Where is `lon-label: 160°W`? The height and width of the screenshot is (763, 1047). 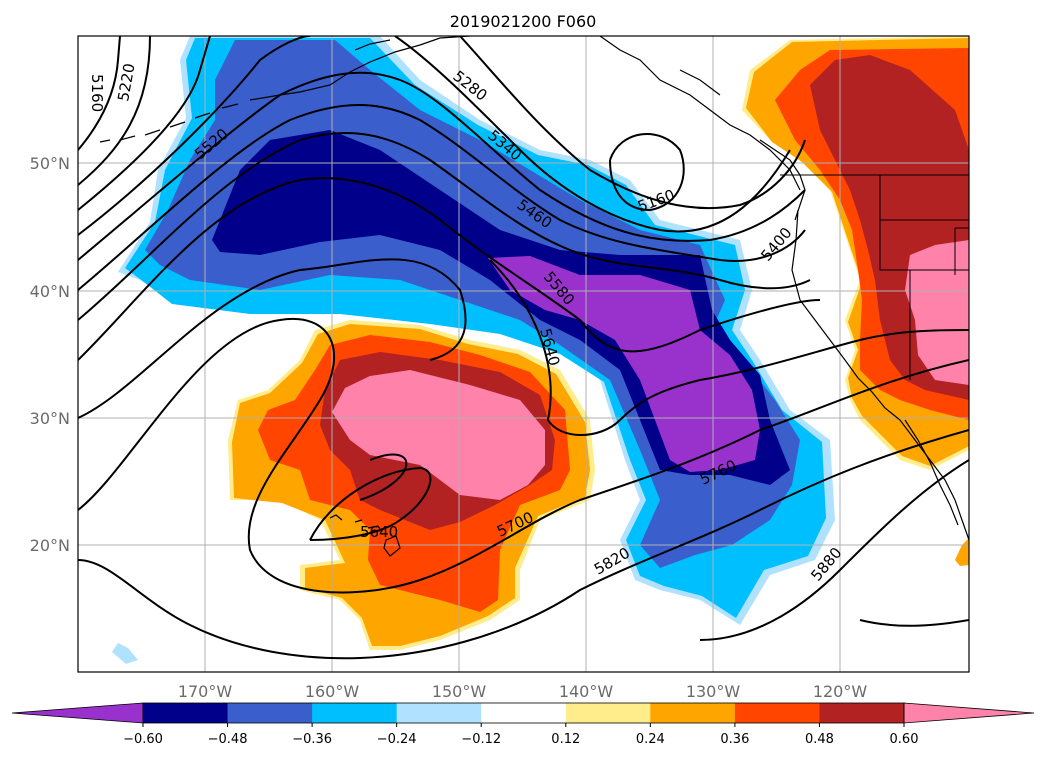 lon-label: 160°W is located at coordinates (332, 691).